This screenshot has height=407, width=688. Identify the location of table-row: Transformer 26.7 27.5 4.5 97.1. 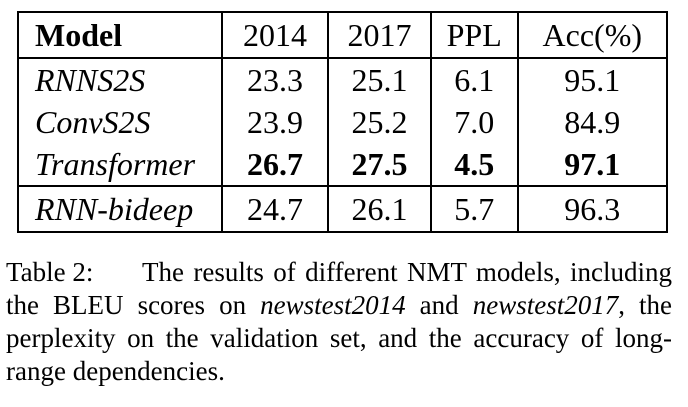
(343, 165).